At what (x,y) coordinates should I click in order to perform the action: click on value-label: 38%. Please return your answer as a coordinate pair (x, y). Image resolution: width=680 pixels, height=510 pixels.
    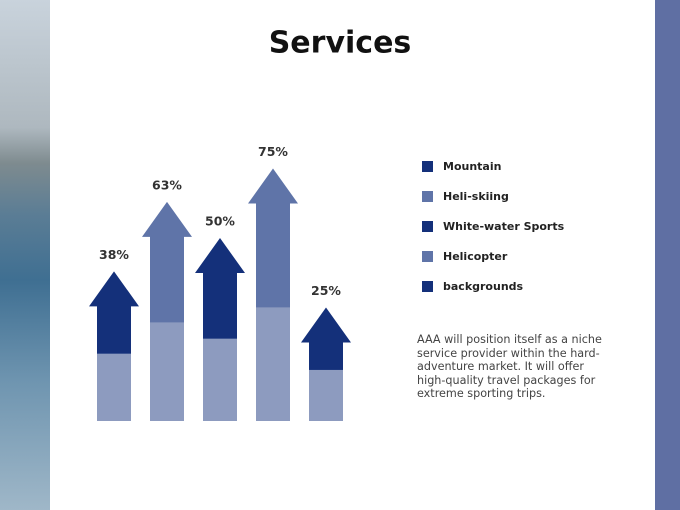
    Looking at the image, I should click on (114, 254).